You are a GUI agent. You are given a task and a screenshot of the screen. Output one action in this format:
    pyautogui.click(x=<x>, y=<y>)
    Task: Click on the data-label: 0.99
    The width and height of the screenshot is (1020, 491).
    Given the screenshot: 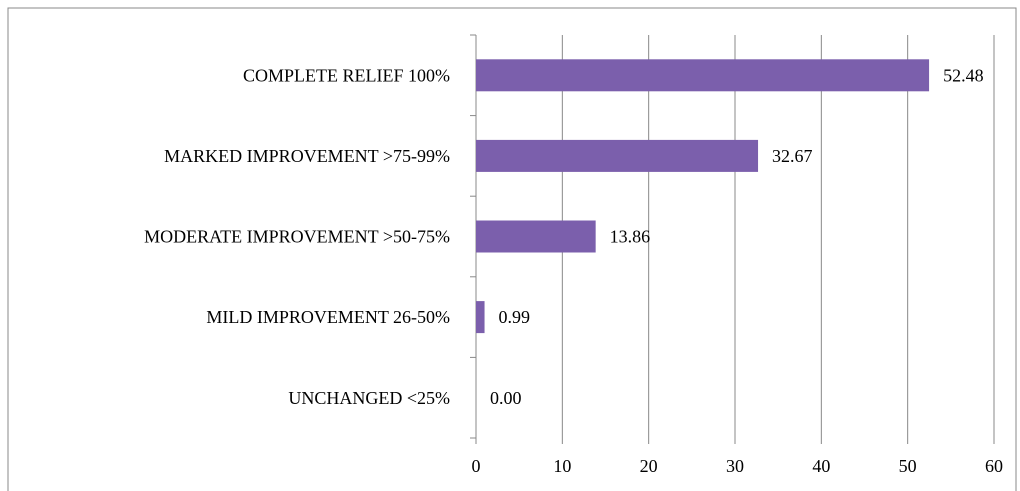 What is the action you would take?
    pyautogui.click(x=515, y=317)
    